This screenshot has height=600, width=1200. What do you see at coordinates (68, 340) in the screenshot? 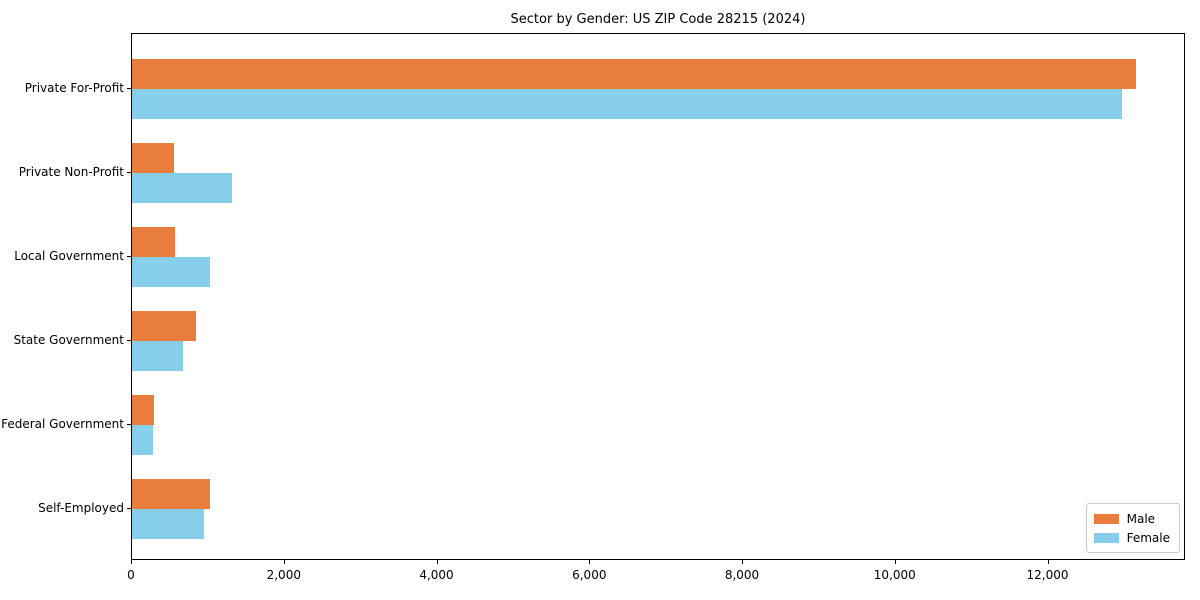
I see `y-axis-label: State Government` at bounding box center [68, 340].